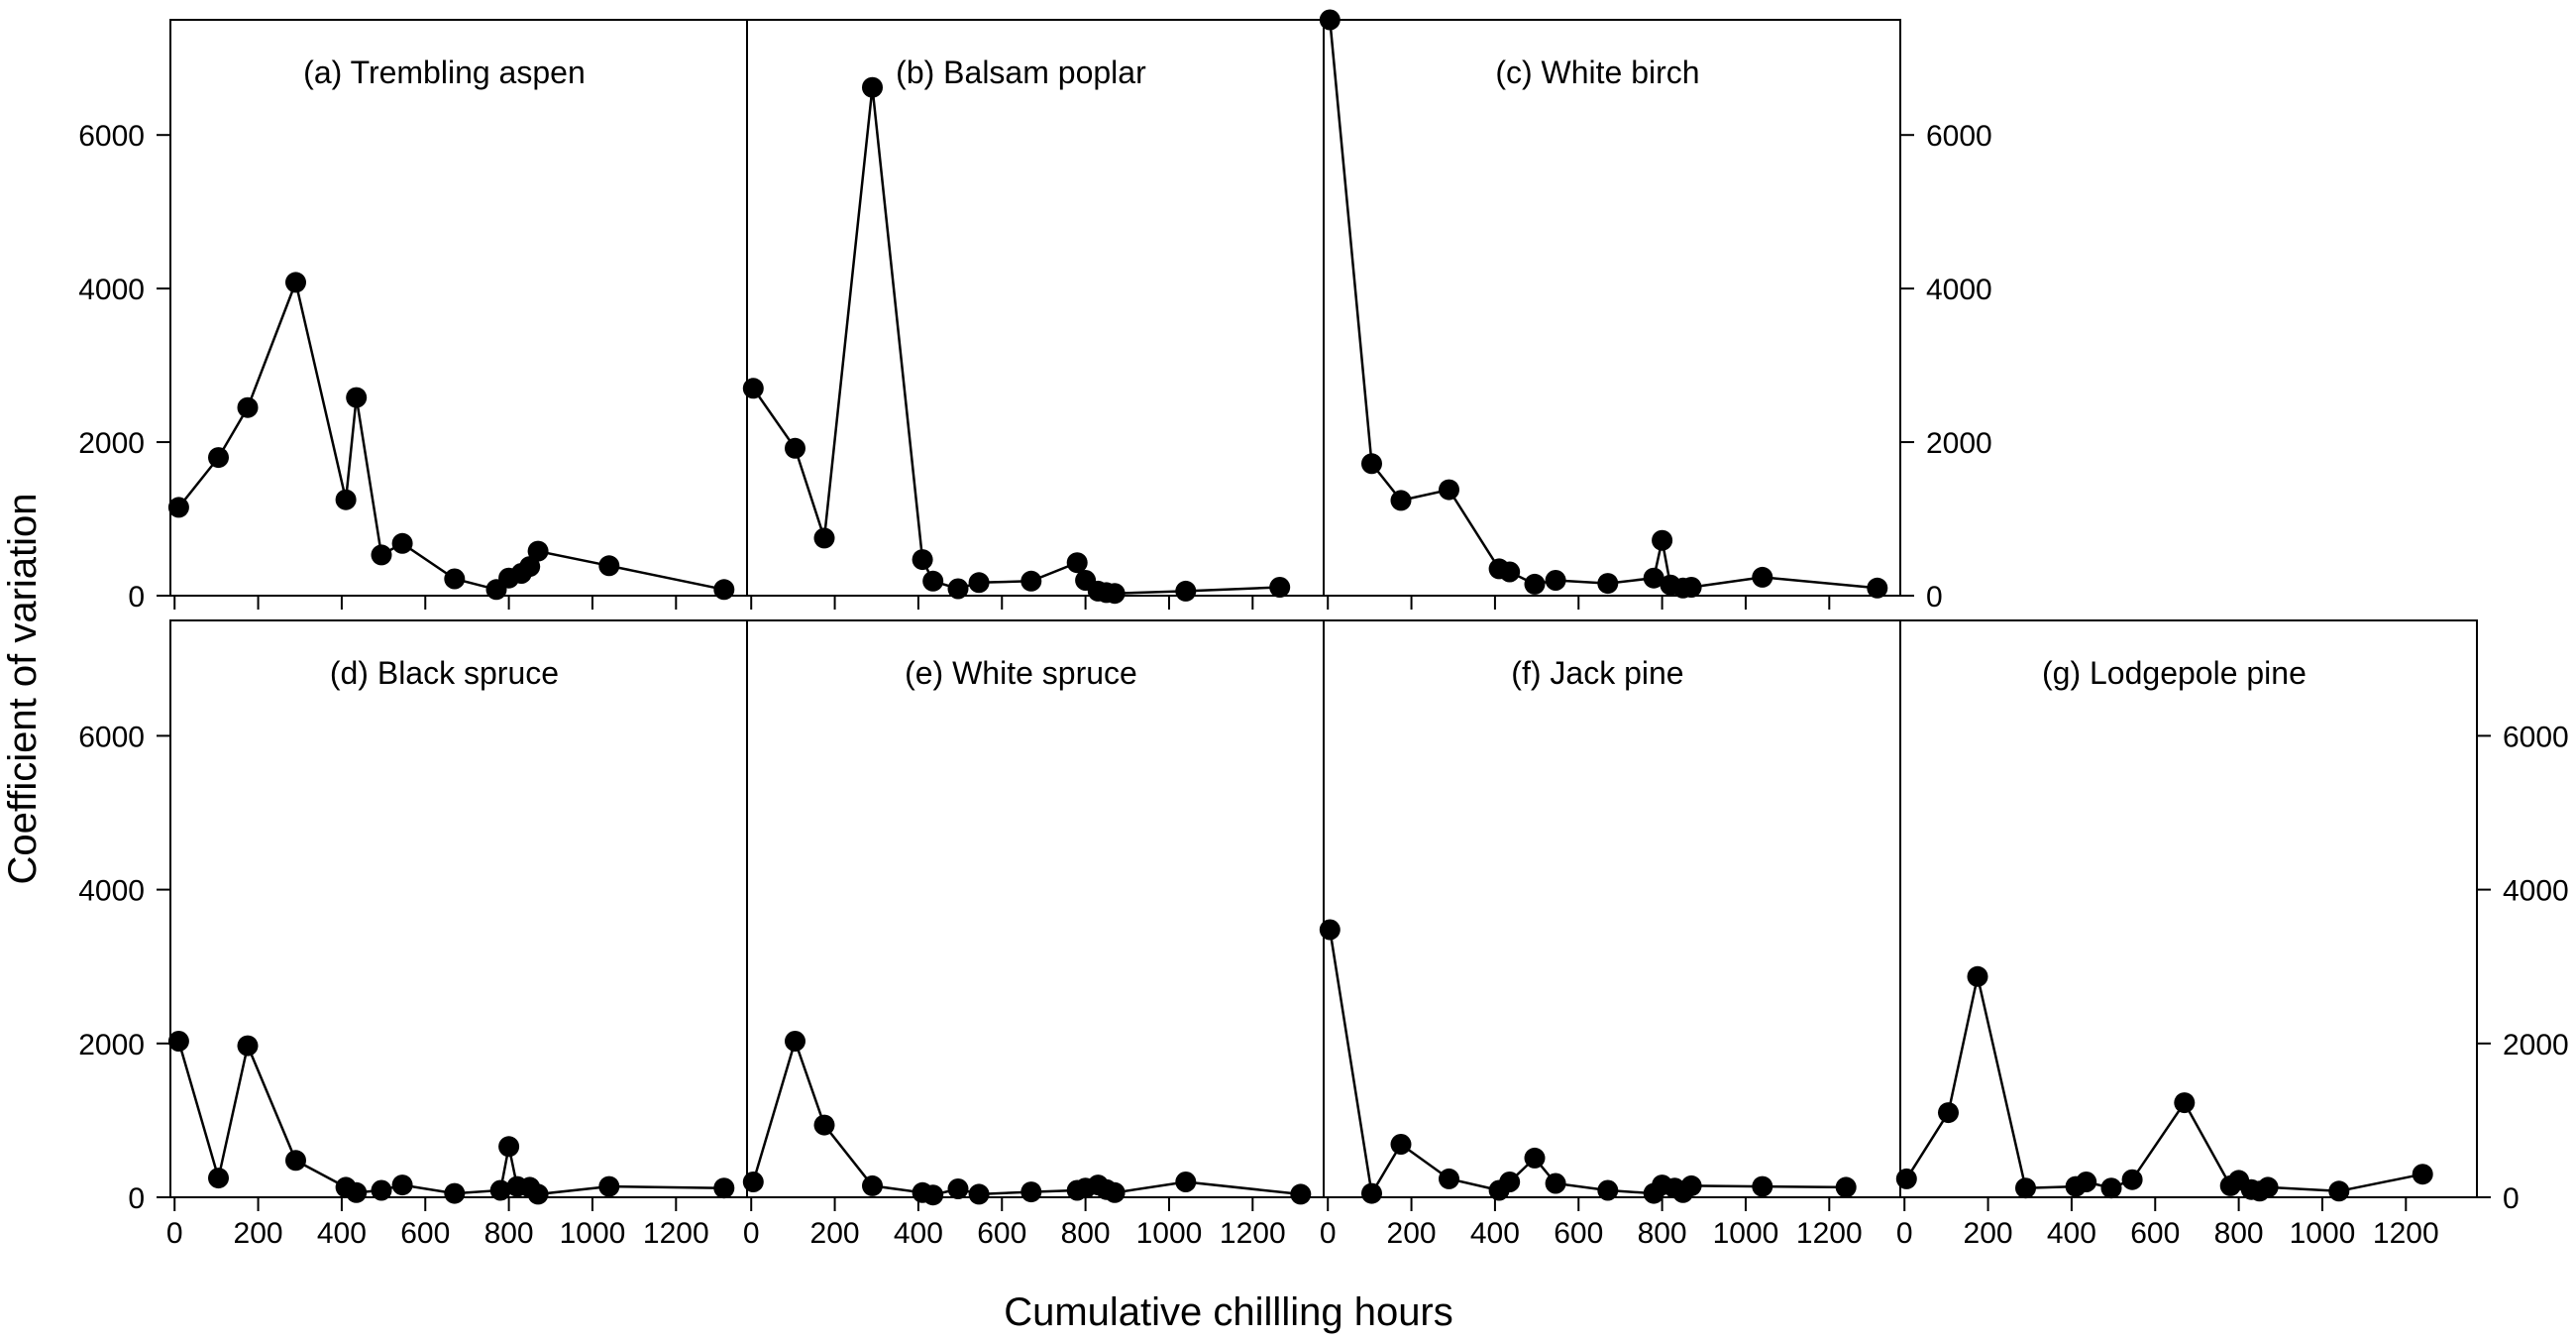 This screenshot has width=2576, height=1341. What do you see at coordinates (2174, 673) in the screenshot?
I see `panel-title: (g) Lodgepole pine` at bounding box center [2174, 673].